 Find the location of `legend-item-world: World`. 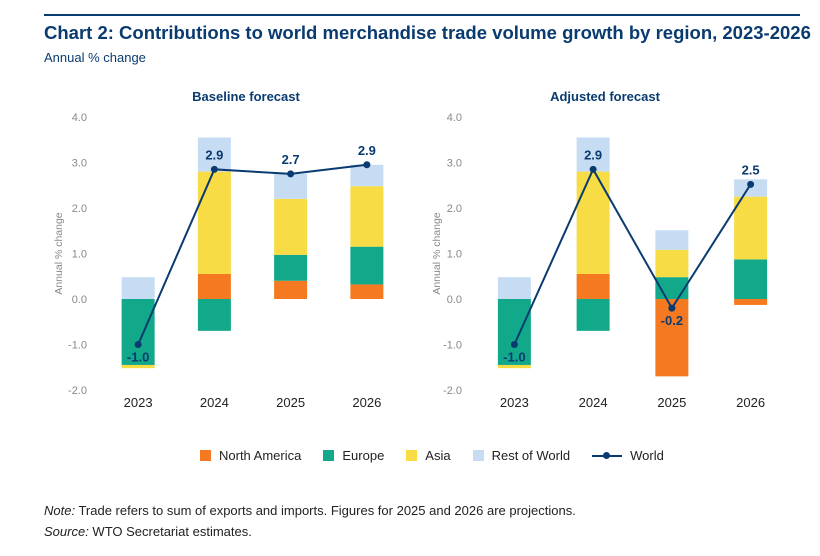

legend-item-world: World is located at coordinates (628, 455).